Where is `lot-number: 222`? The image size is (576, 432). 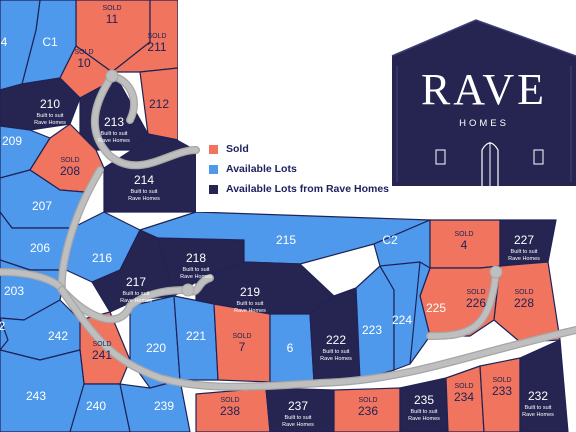
lot-number: 222 is located at coordinates (336, 340).